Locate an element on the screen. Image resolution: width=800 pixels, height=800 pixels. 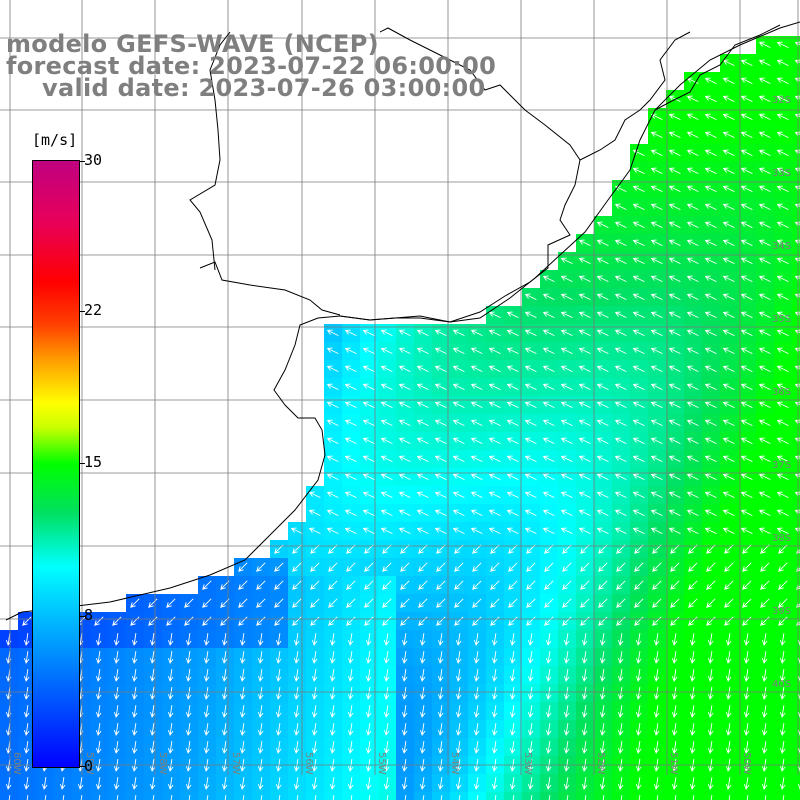
colorbar is located at coordinates (56, 464).